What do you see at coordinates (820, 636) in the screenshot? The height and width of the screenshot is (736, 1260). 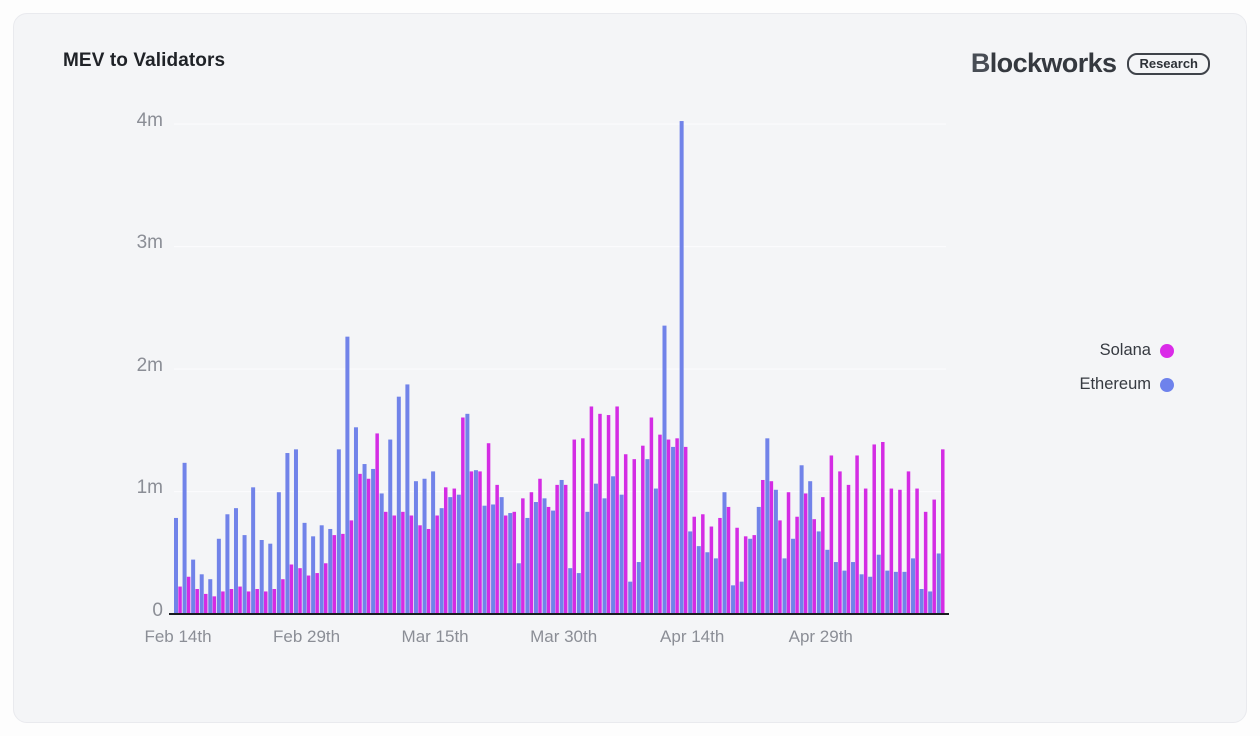 I see `x-tick-label: Apr 29th` at bounding box center [820, 636].